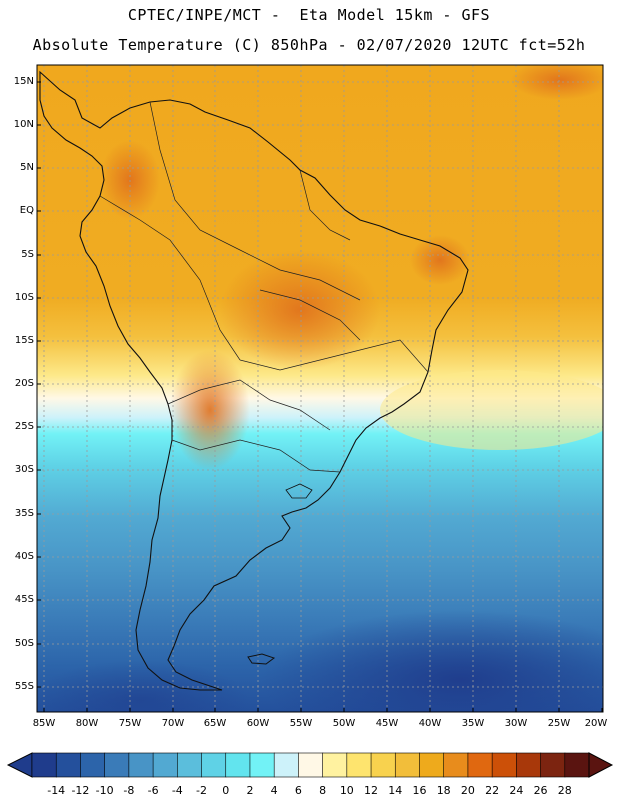  Describe the element at coordinates (27, 167) in the screenshot. I see `lat-label: 5N` at that location.